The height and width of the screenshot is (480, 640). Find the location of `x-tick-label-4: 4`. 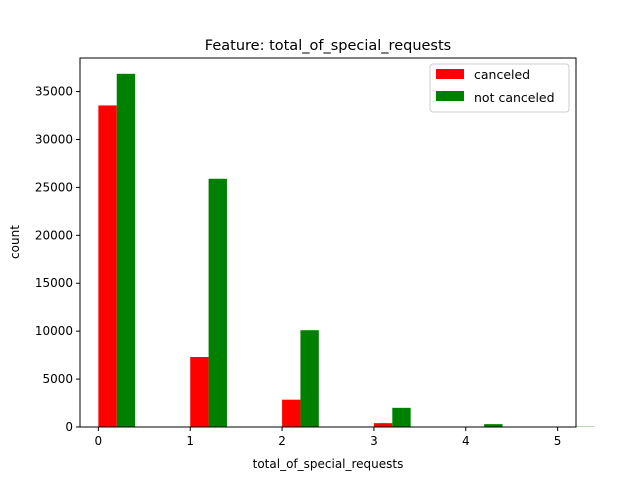

x-tick-label-4: 4 is located at coordinates (466, 441).